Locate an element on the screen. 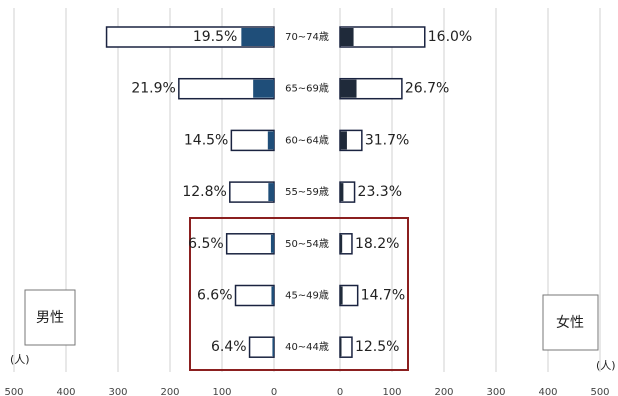 The width and height of the screenshot is (618, 396). share-label: 12.5% is located at coordinates (377, 347).